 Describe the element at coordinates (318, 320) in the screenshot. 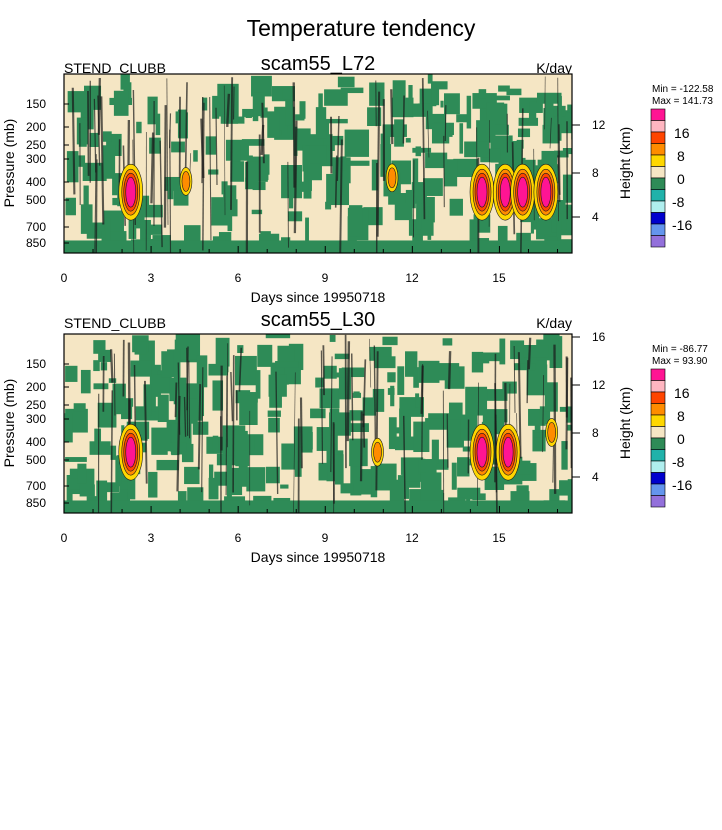

I see `panel-title: scam55_L30` at that location.